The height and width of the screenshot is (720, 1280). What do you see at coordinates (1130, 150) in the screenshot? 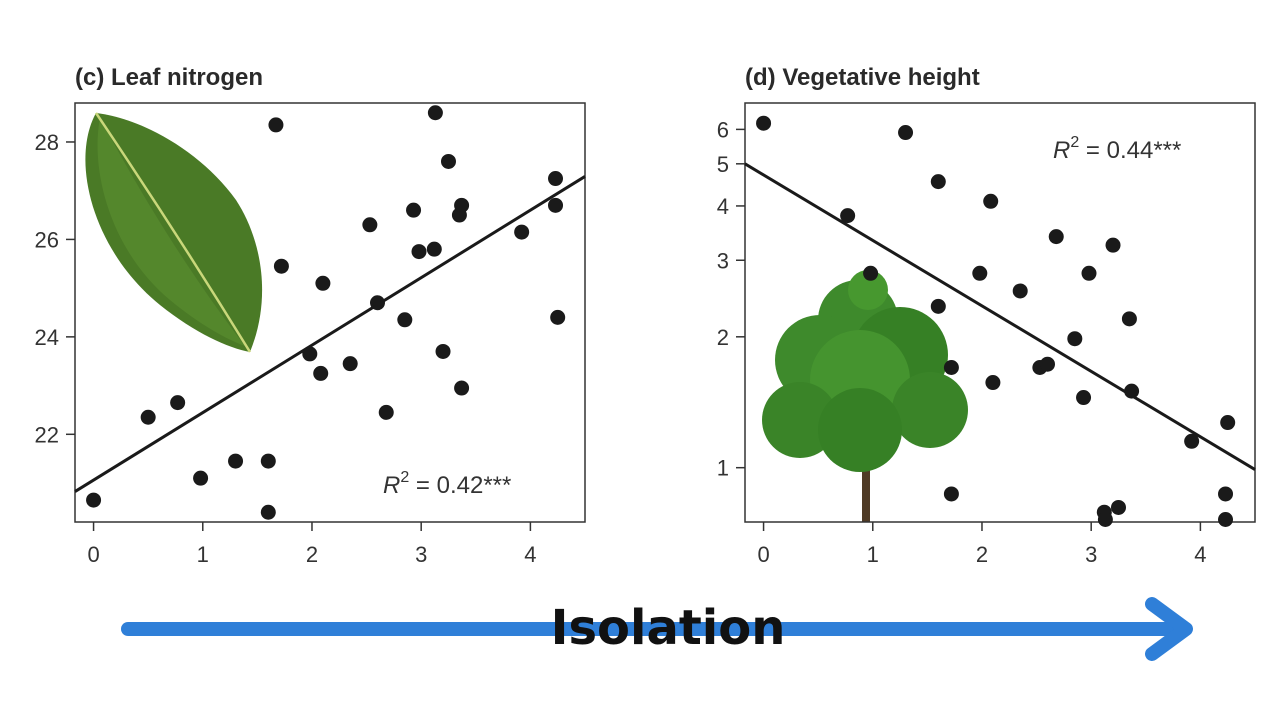
I see `r-squared-value: = 0.44***` at bounding box center [1130, 150].